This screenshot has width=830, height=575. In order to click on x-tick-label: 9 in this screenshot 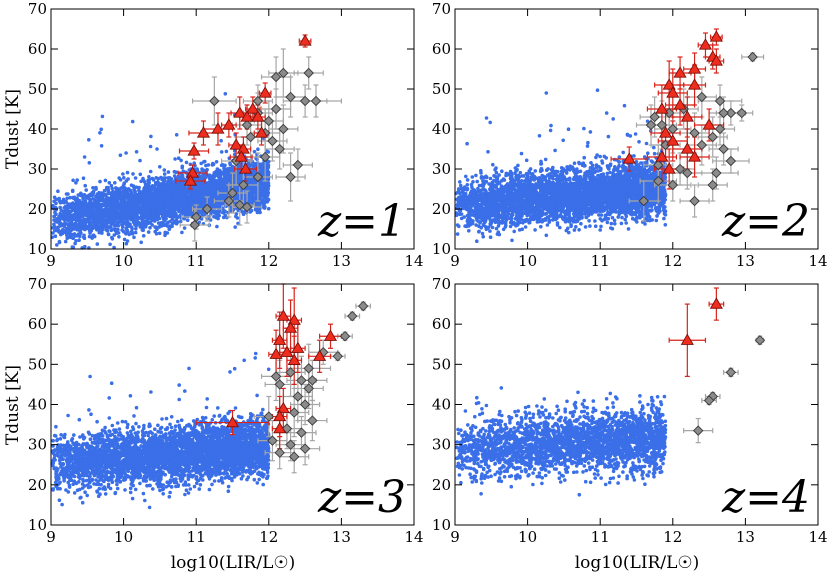, I will do `click(51, 261)`.